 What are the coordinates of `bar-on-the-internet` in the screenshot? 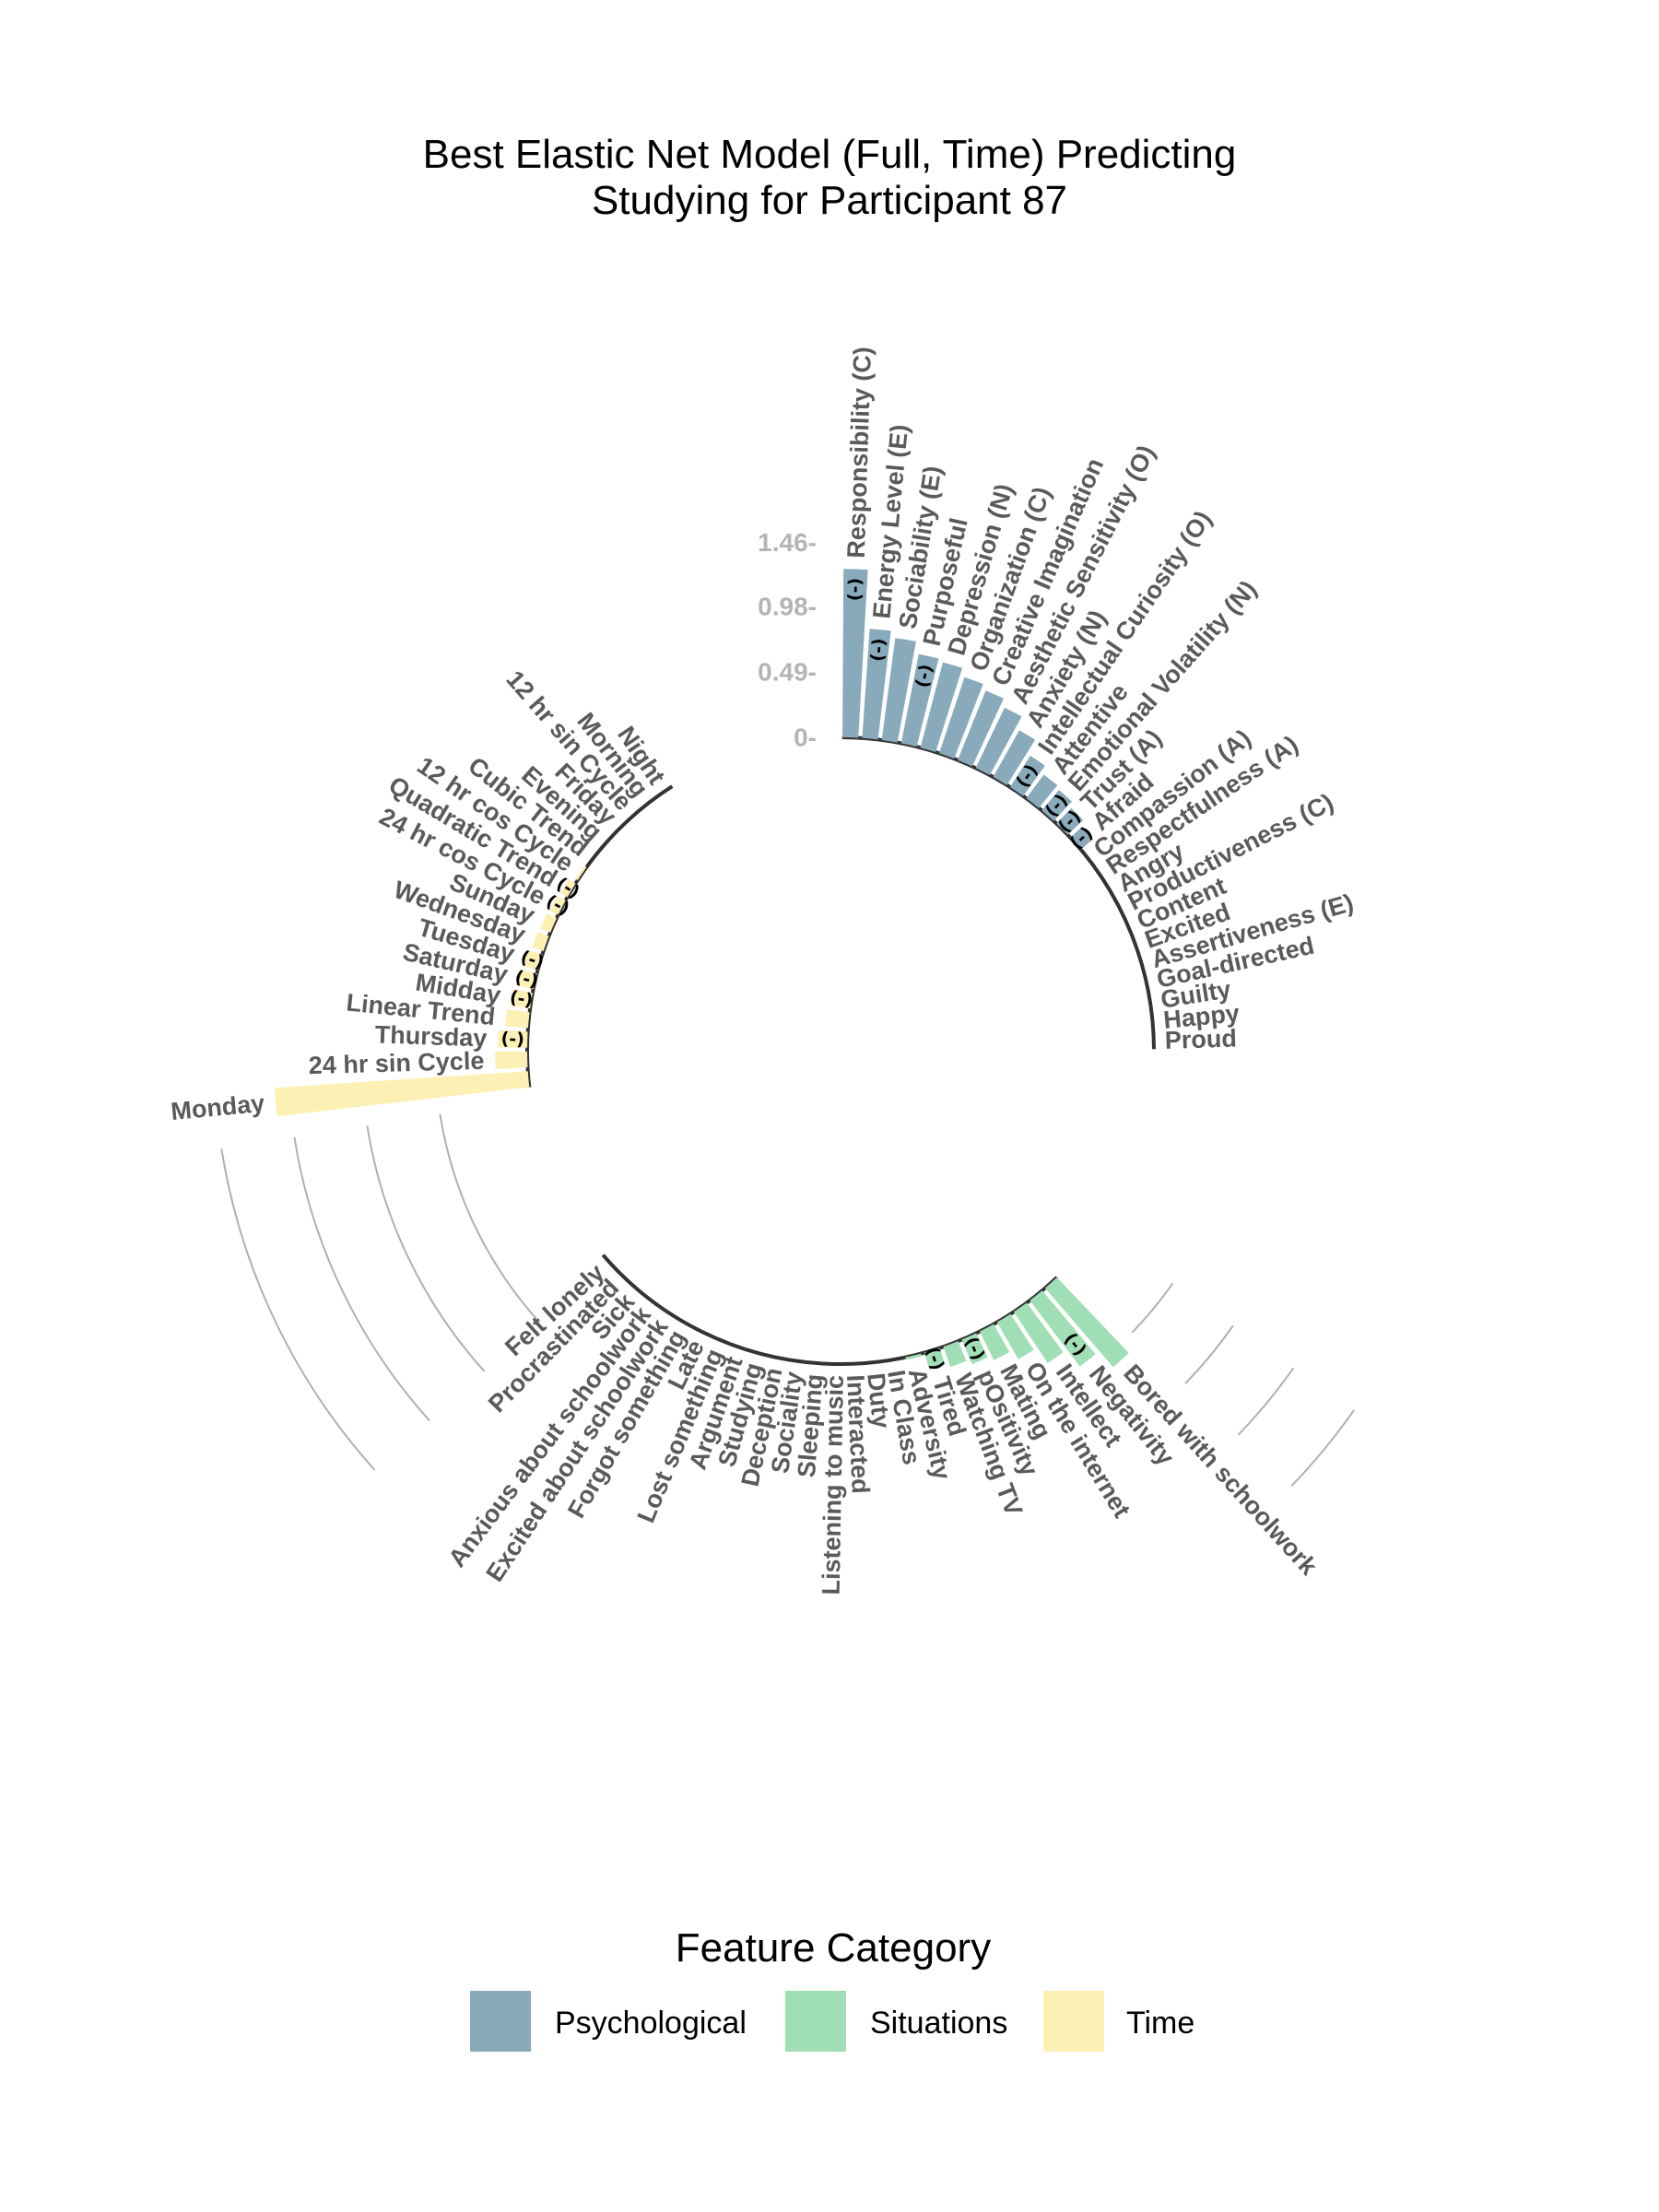 It's located at (1015, 1336).